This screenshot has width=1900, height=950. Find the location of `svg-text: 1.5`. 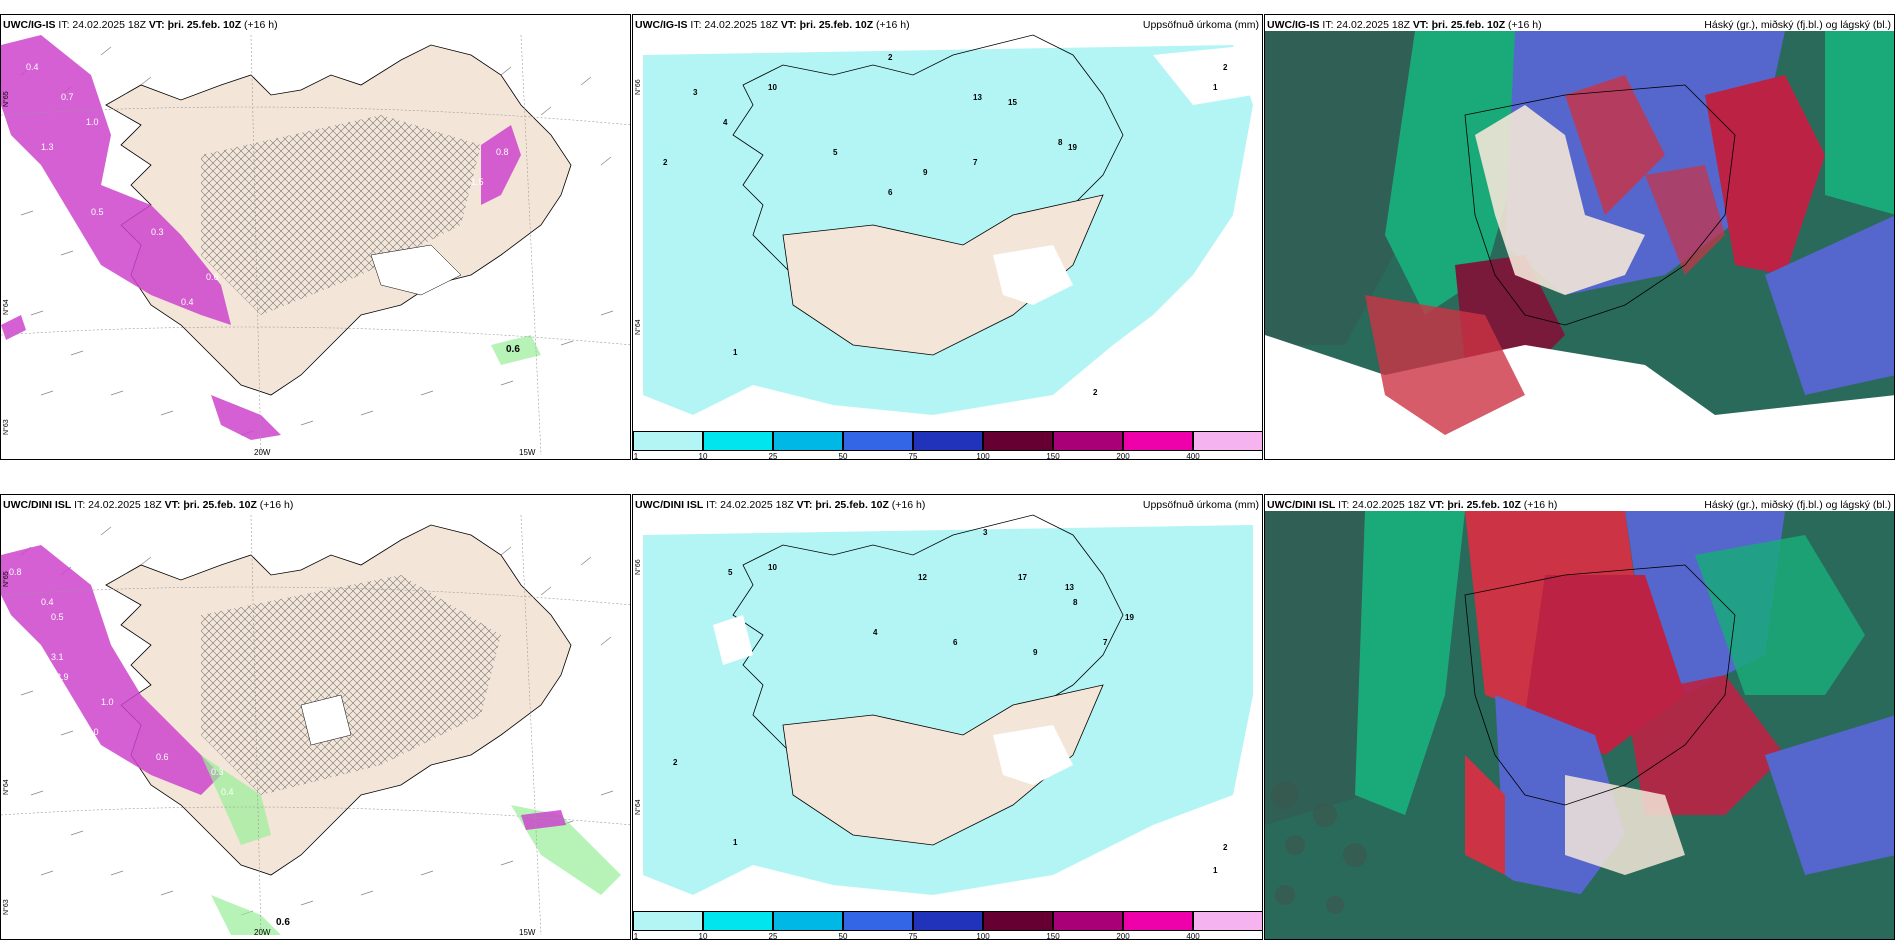

svg-text: 1.5 is located at coordinates (477, 182).